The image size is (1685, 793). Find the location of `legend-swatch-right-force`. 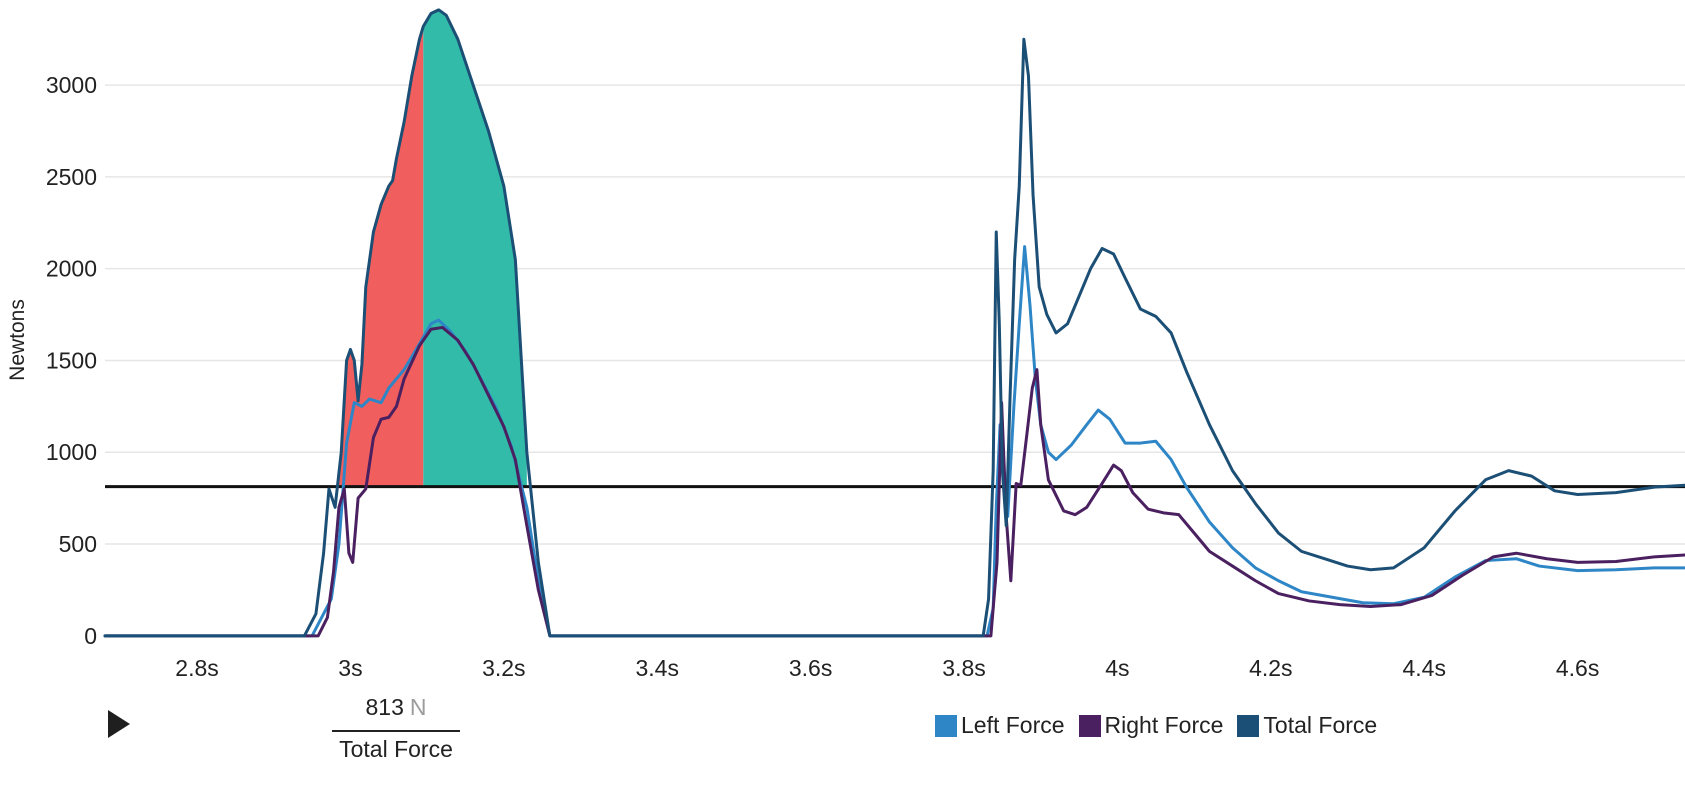

legend-swatch-right-force is located at coordinates (1089, 725).